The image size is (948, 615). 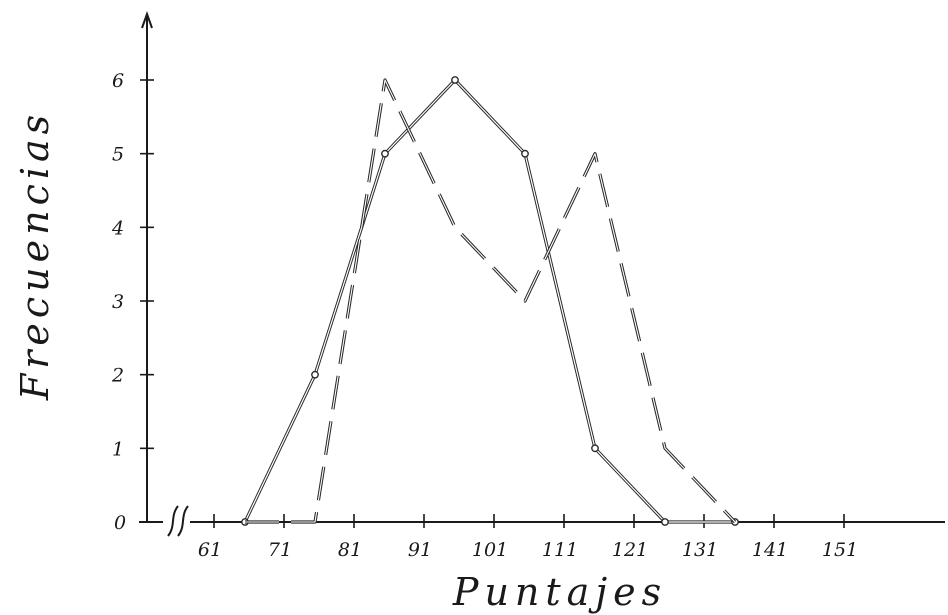 What do you see at coordinates (560, 550) in the screenshot?
I see `x-tick-label: 111` at bounding box center [560, 550].